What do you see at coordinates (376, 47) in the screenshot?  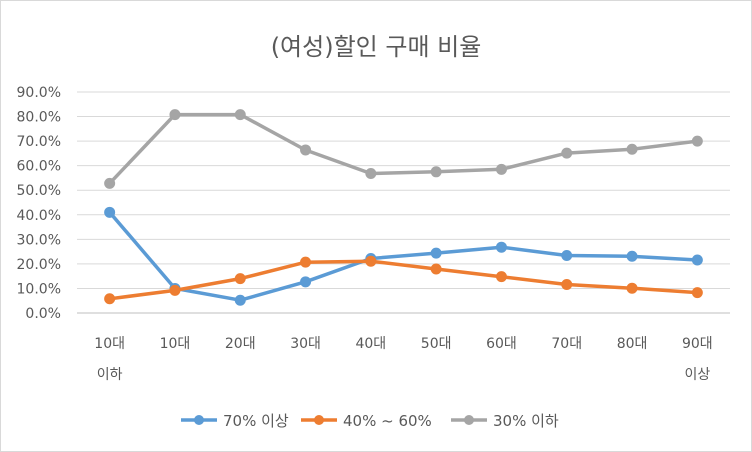 I see `chart-title: (여성)할인 구매 비율` at bounding box center [376, 47].